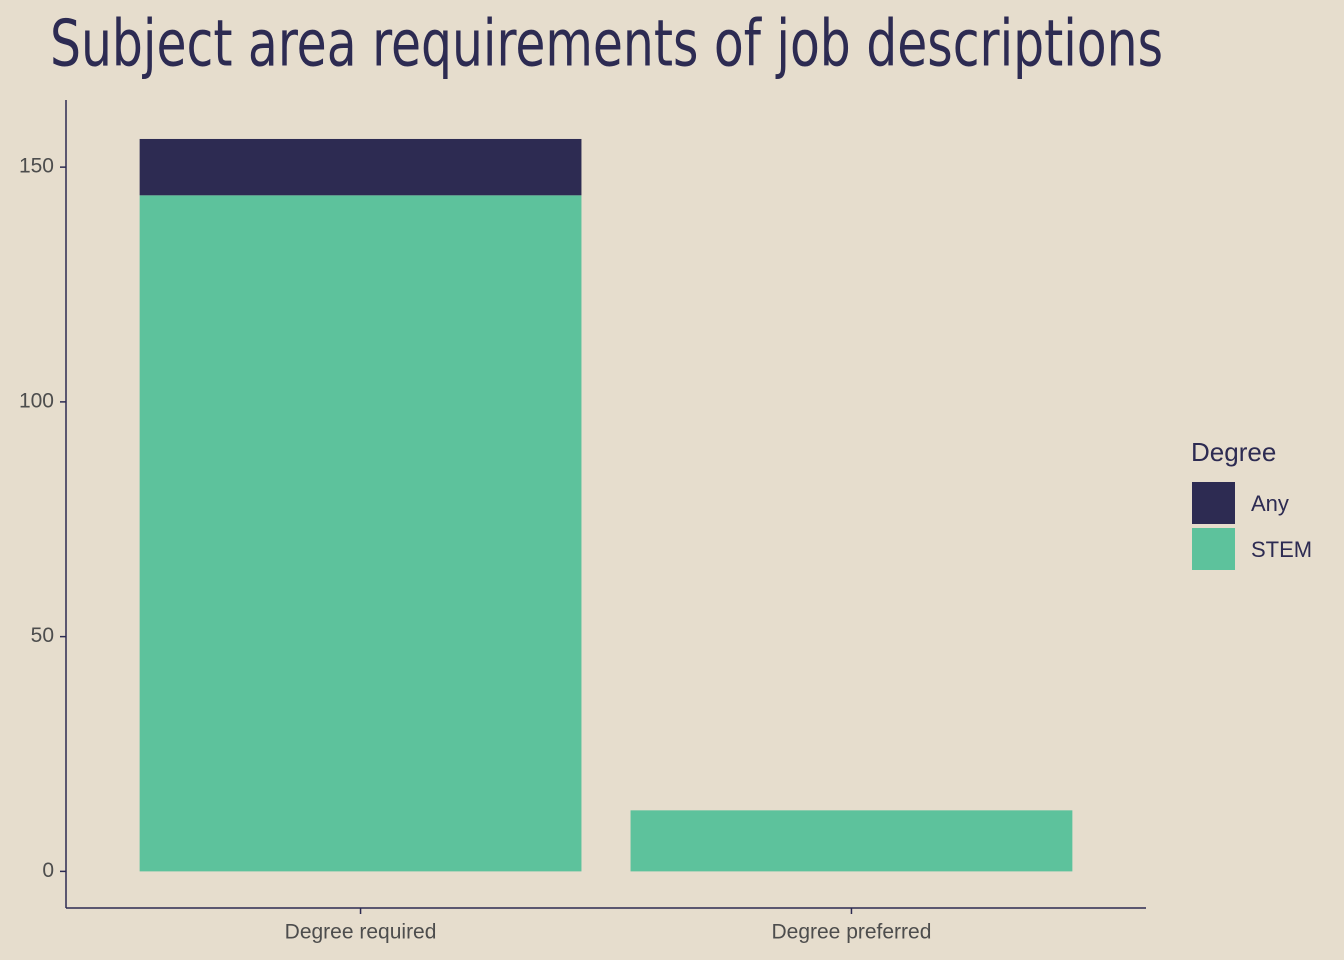  I want to click on y-tick-label: 0, so click(48, 870).